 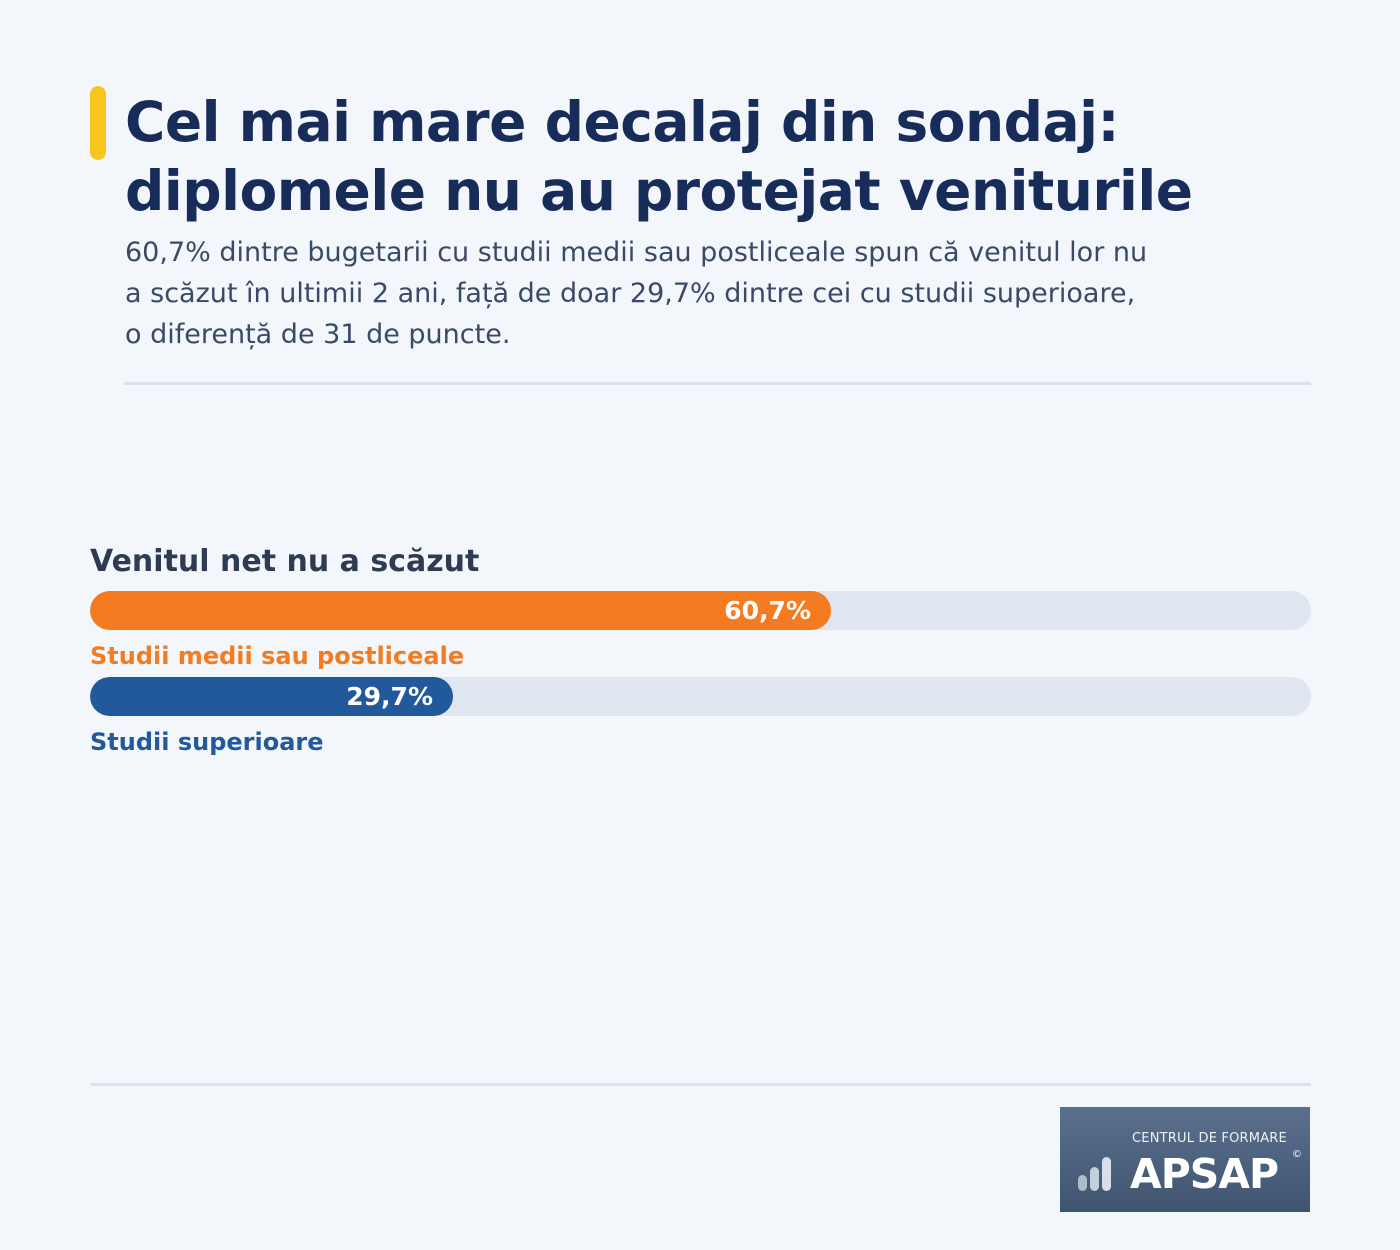 What do you see at coordinates (318, 334) in the screenshot?
I see `subtitle-line-3: o diferență de 31 de puncte.` at bounding box center [318, 334].